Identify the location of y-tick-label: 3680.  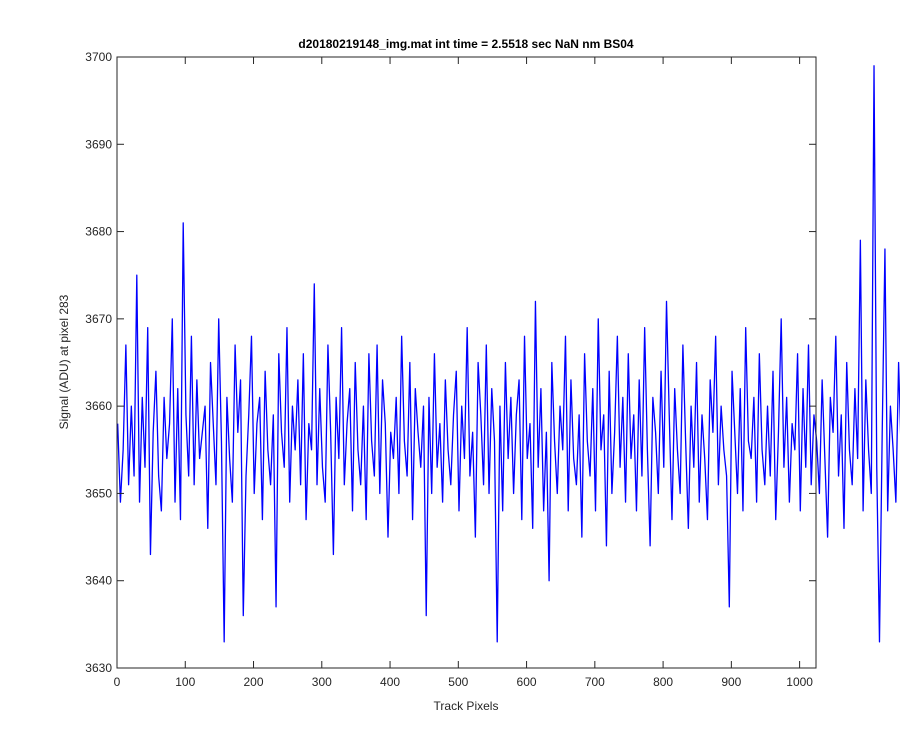
(98, 232).